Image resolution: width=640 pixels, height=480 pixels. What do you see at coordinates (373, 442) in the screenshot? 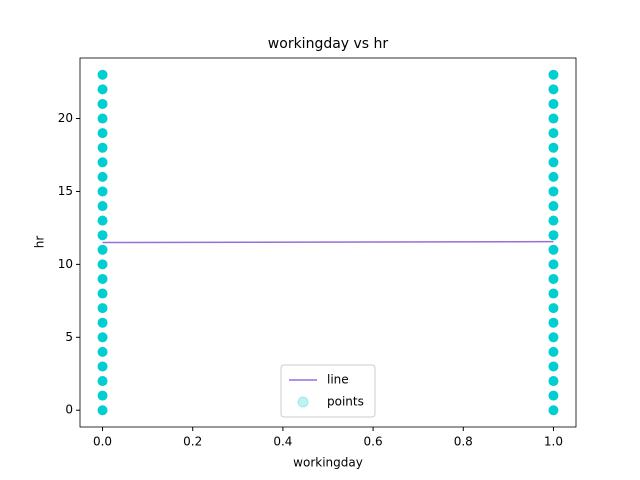
I see `x-tick-label: 0.6` at bounding box center [373, 442].